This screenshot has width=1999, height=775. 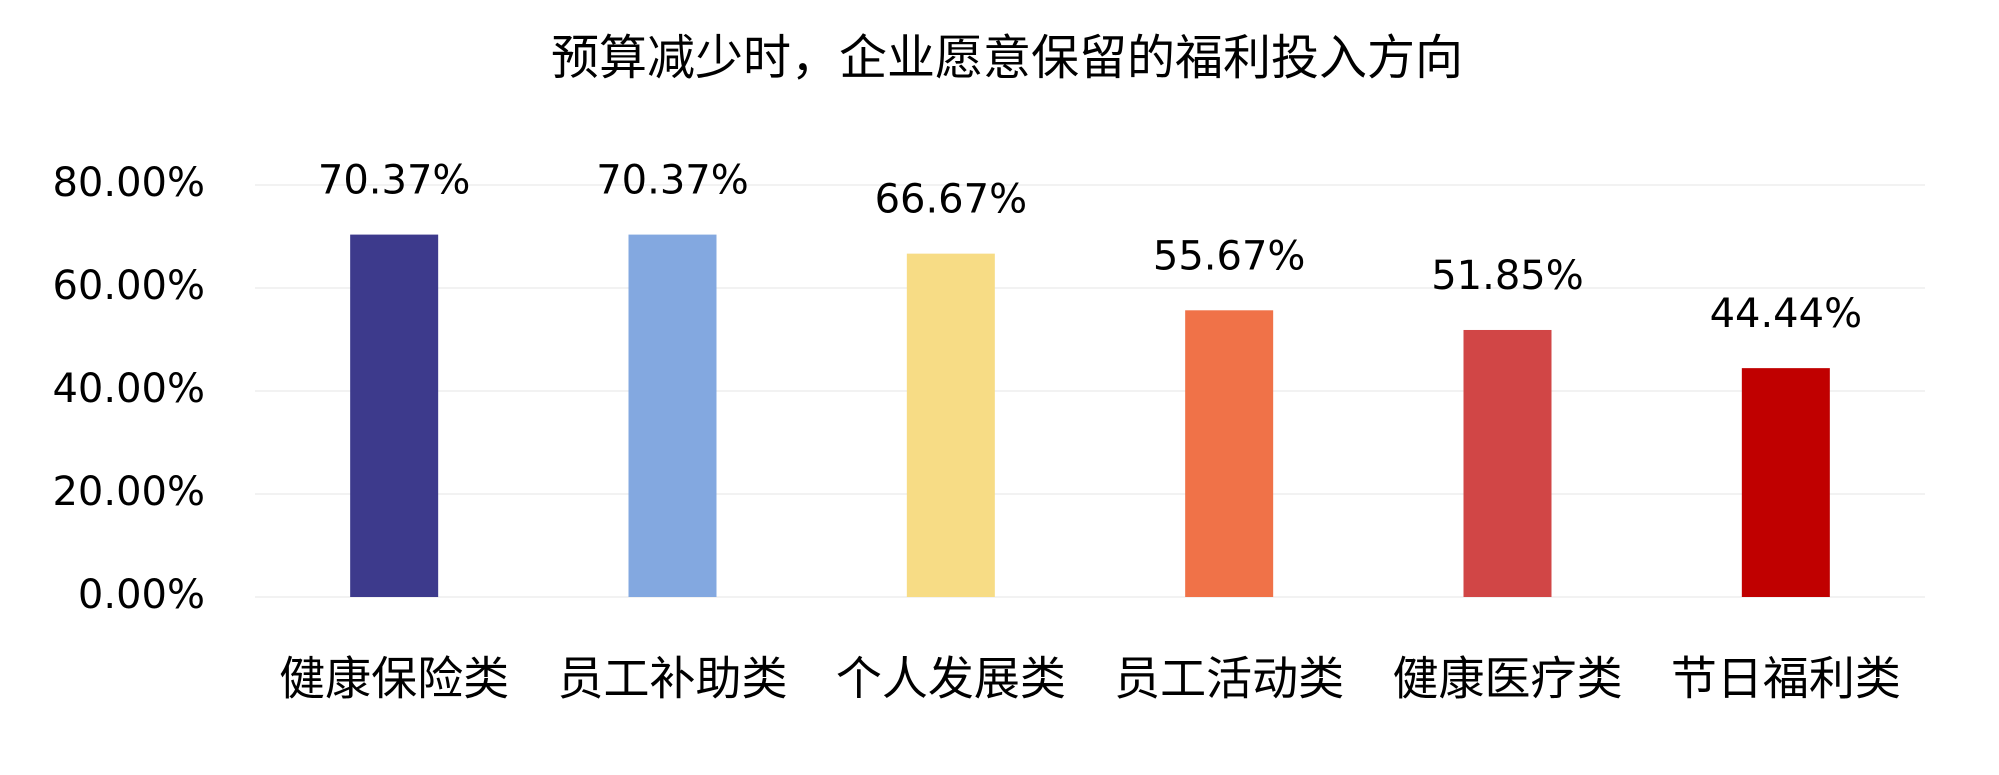 What do you see at coordinates (1229, 256) in the screenshot?
I see `value-label: 55.67%` at bounding box center [1229, 256].